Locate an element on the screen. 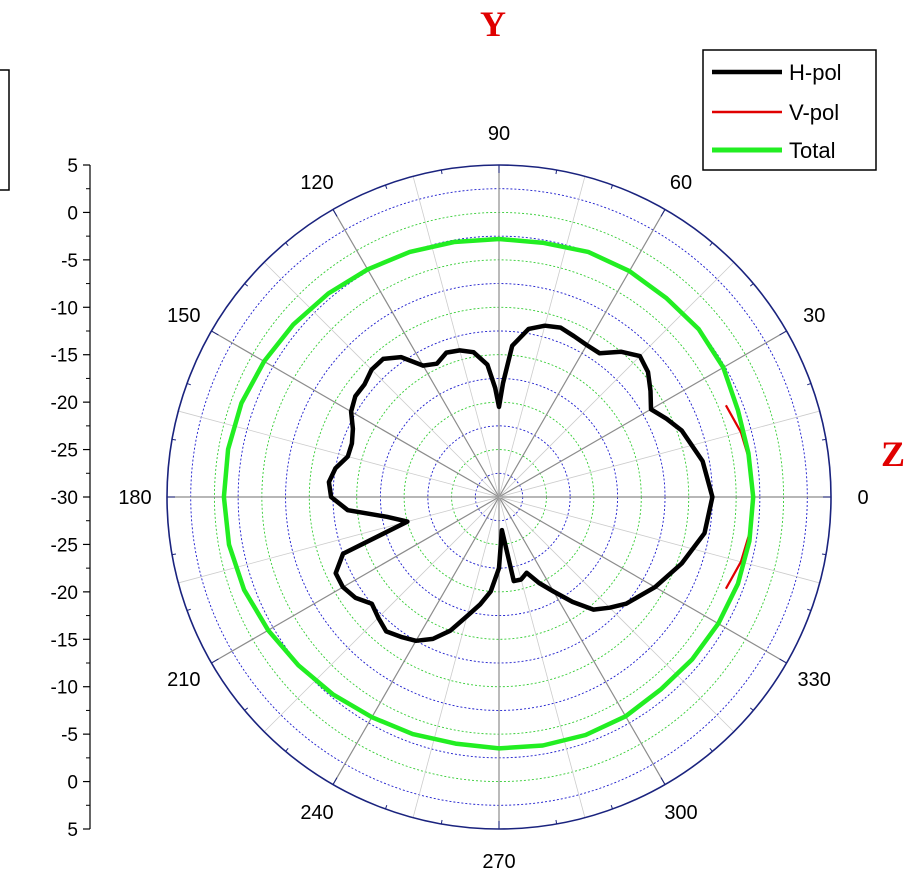 The image size is (923, 892). radial-scale: 5 0 -5 -10 -15 -20 -25 -30 -25 -20 -15 -10 -5 0 5 is located at coordinates (71, 498).